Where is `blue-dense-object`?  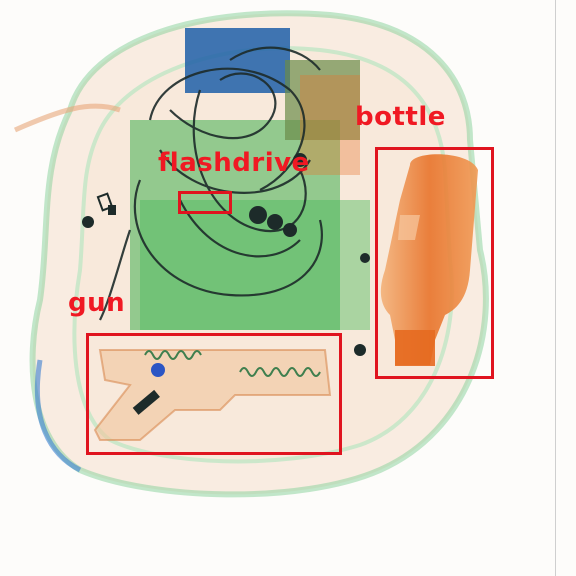 blue-dense-object is located at coordinates (237, 60).